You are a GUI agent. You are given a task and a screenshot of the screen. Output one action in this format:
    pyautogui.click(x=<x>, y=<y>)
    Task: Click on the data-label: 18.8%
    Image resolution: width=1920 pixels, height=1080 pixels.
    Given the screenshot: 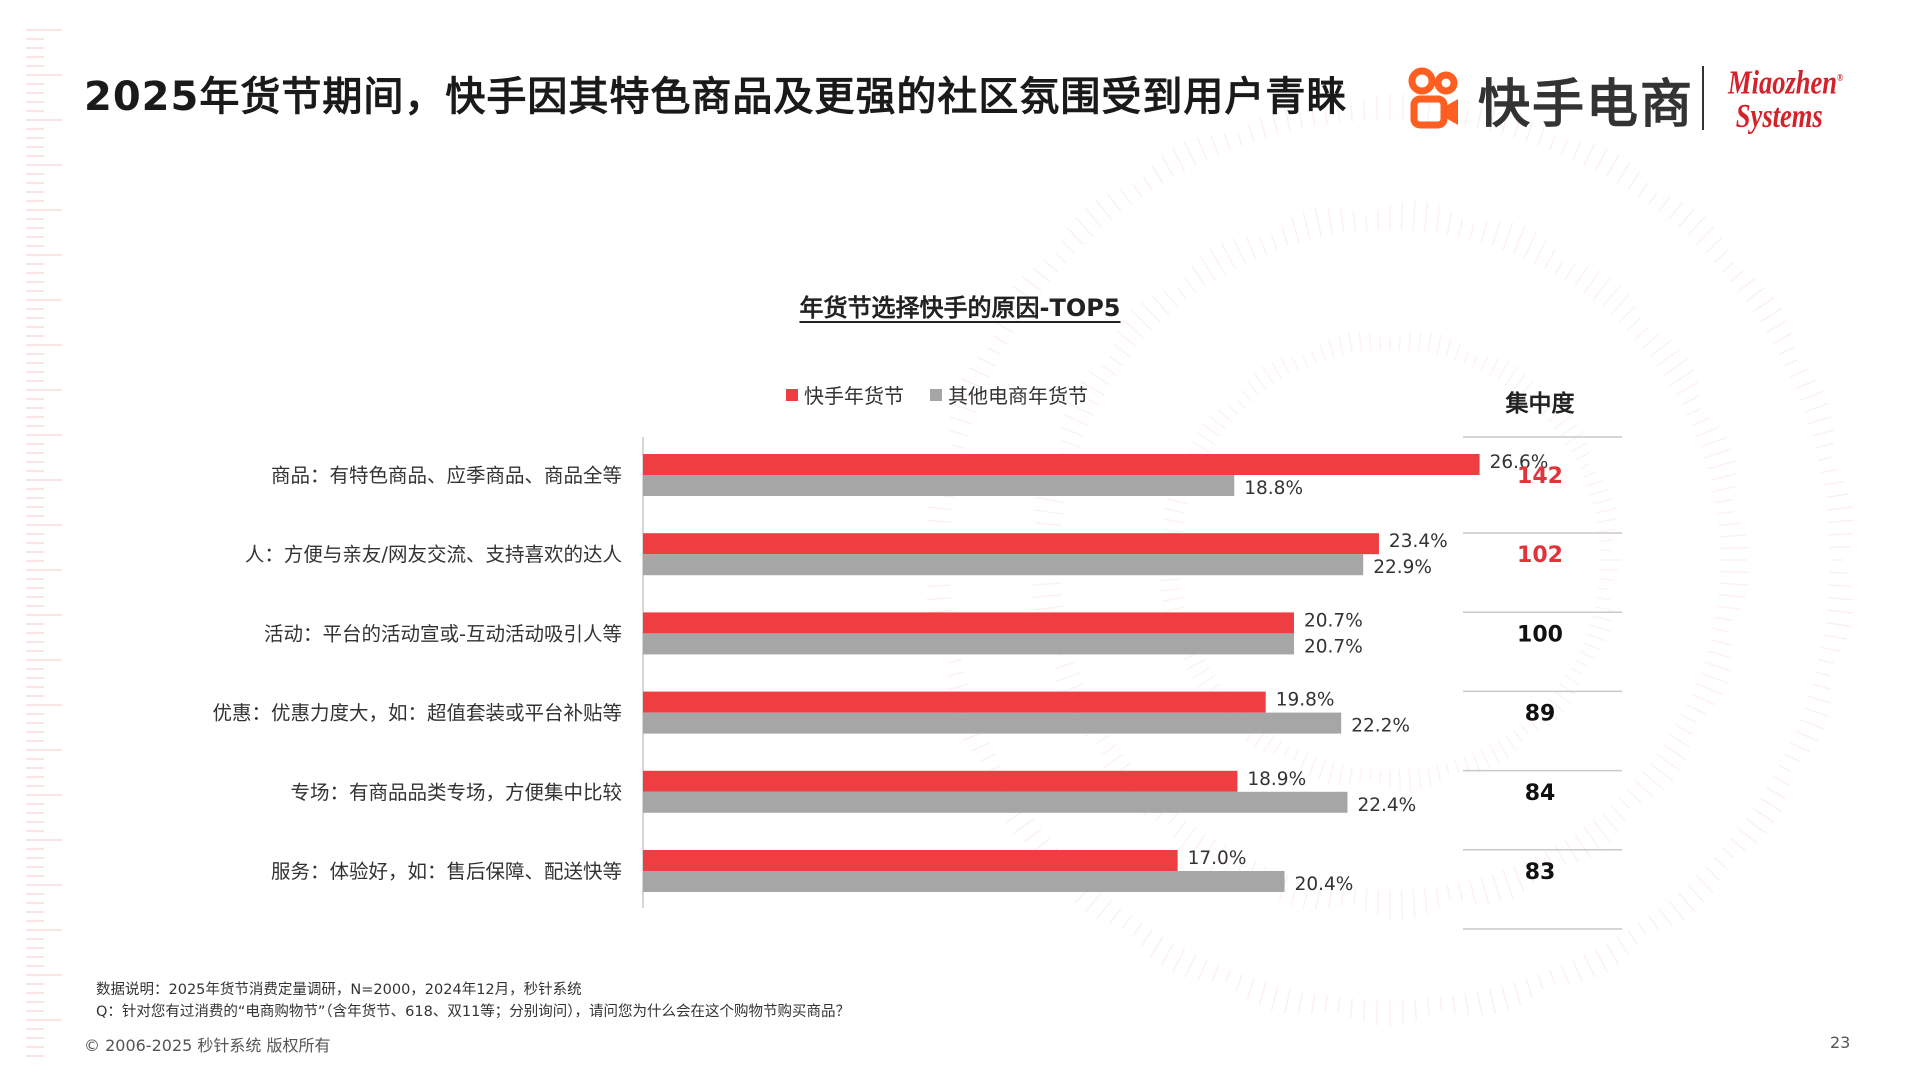 What is the action you would take?
    pyautogui.click(x=1273, y=488)
    